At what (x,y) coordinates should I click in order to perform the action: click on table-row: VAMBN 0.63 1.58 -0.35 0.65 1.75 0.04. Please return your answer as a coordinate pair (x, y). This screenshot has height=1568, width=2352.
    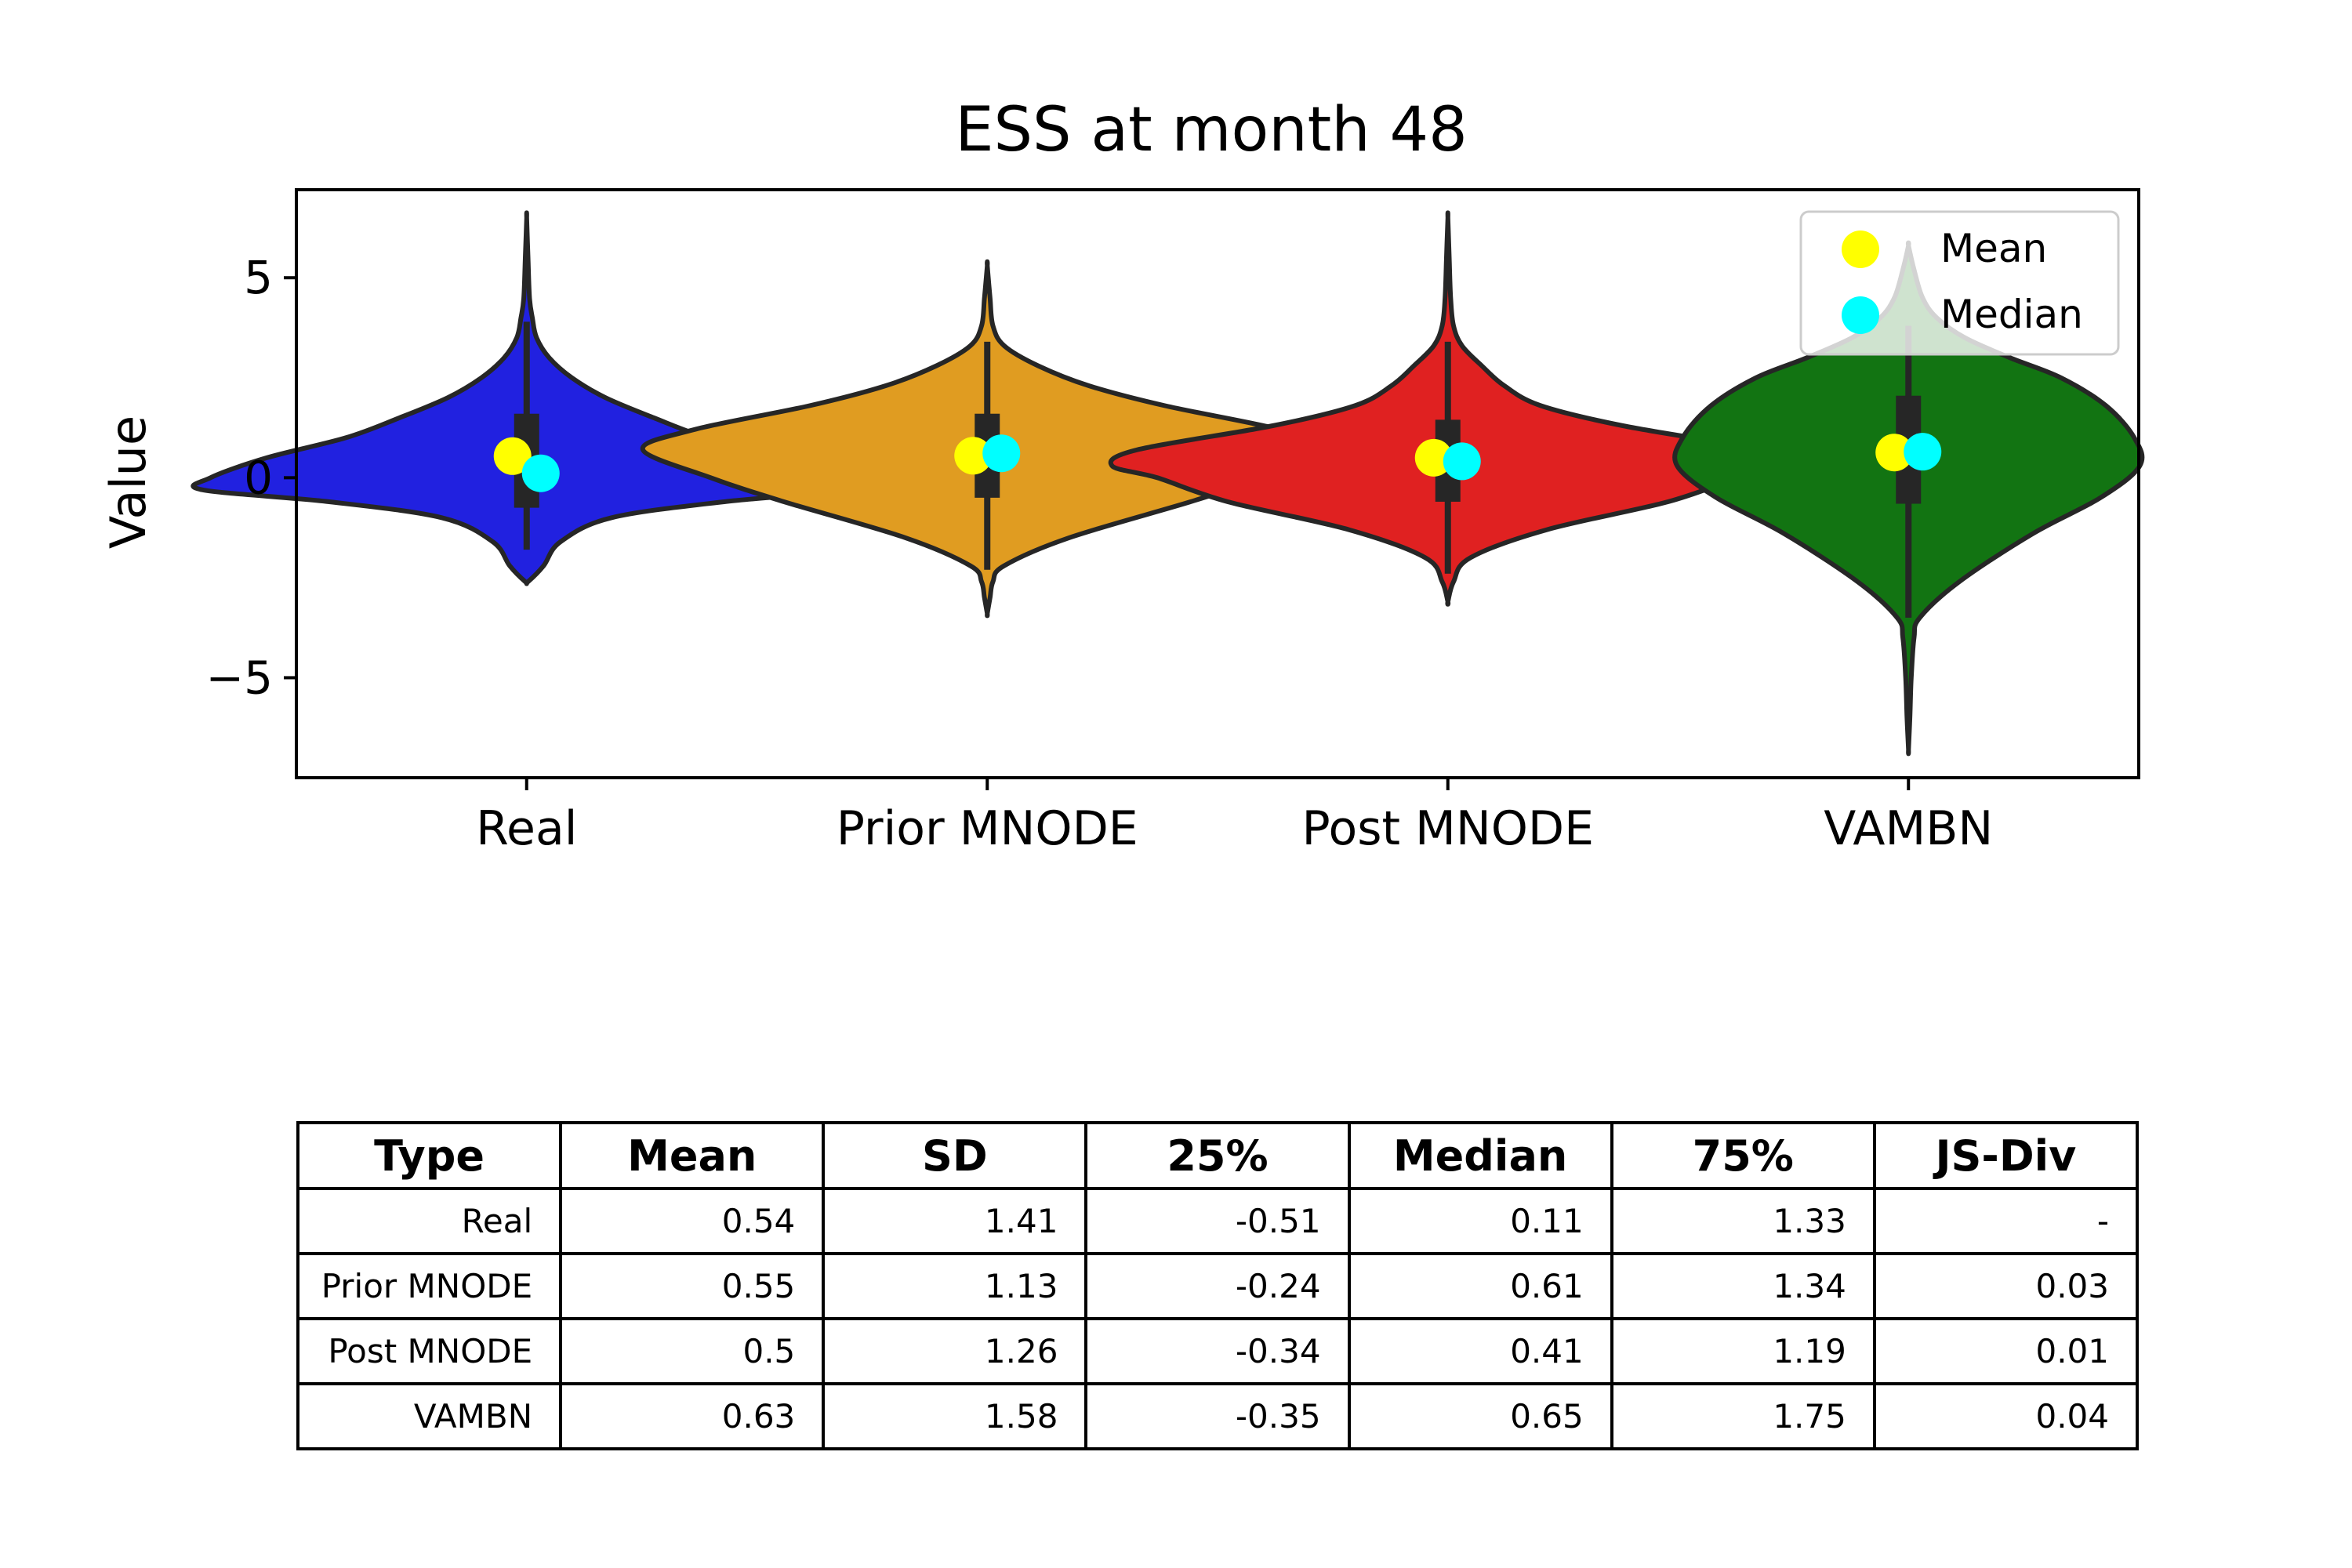
    Looking at the image, I should click on (1218, 1416).